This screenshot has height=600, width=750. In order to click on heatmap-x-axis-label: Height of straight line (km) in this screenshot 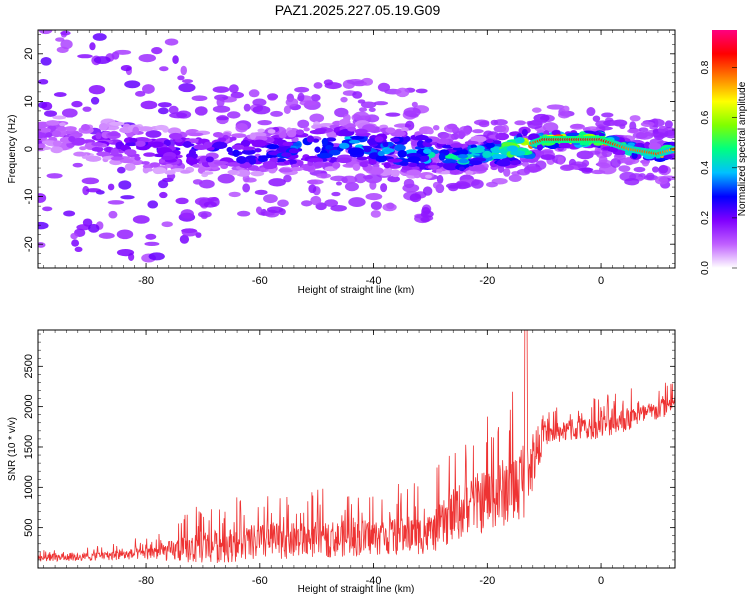, I will do `click(356, 290)`.